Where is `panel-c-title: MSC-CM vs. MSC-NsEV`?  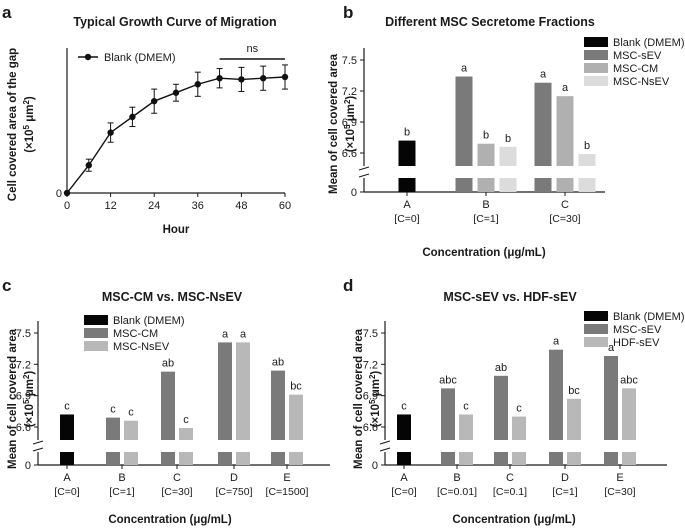 panel-c-title: MSC-CM vs. MSC-NsEV is located at coordinates (172, 297).